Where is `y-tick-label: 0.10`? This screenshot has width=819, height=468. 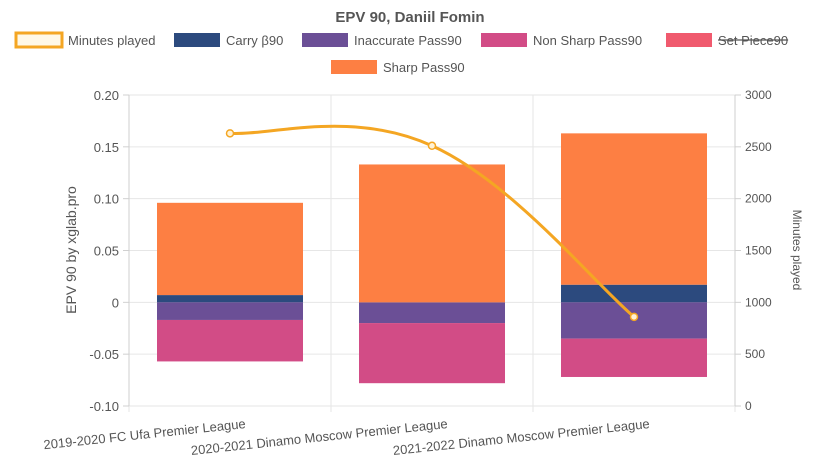 y-tick-label: 0.10 is located at coordinates (106, 199).